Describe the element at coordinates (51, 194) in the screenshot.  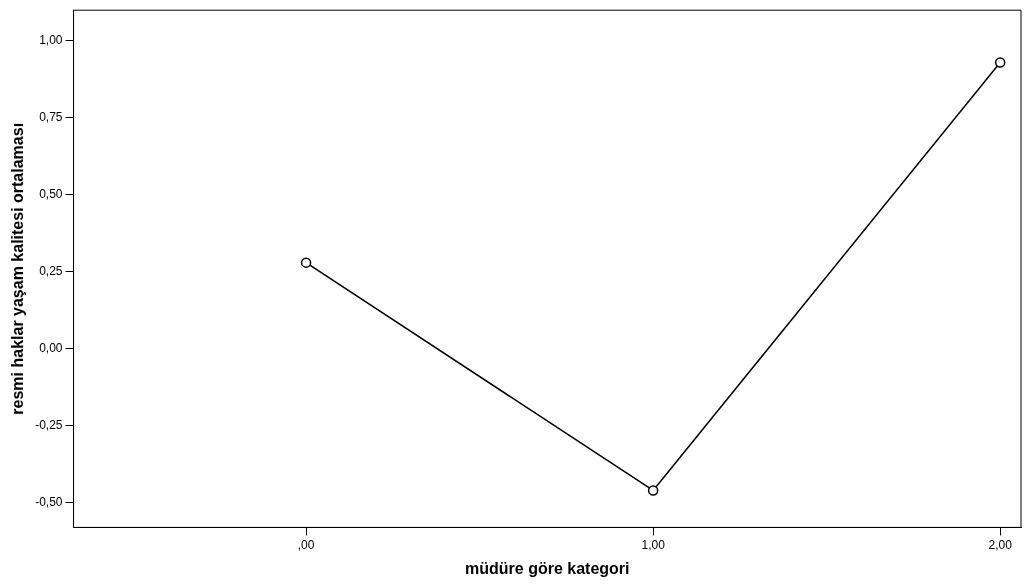
I see `y-tick-label: 0,50` at that location.